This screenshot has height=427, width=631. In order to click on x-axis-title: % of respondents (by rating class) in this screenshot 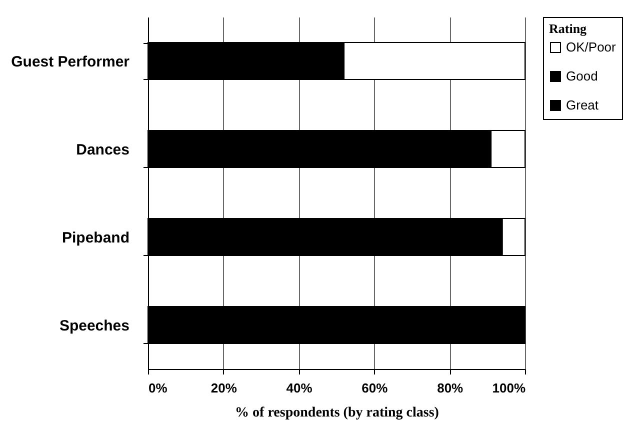, I will do `click(337, 413)`.